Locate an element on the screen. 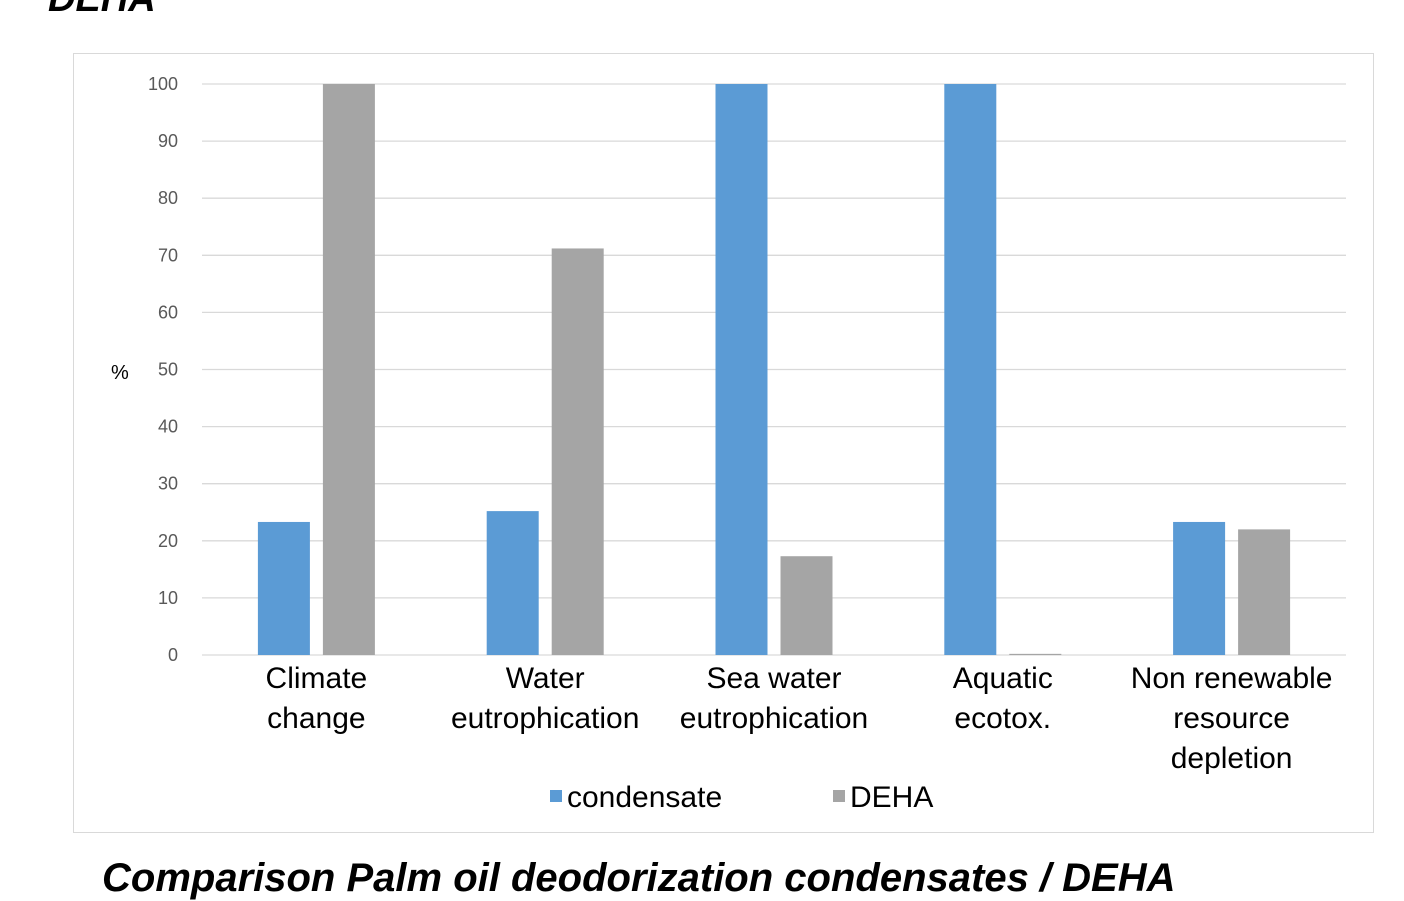  category-label: ecotox. is located at coordinates (1002, 718).